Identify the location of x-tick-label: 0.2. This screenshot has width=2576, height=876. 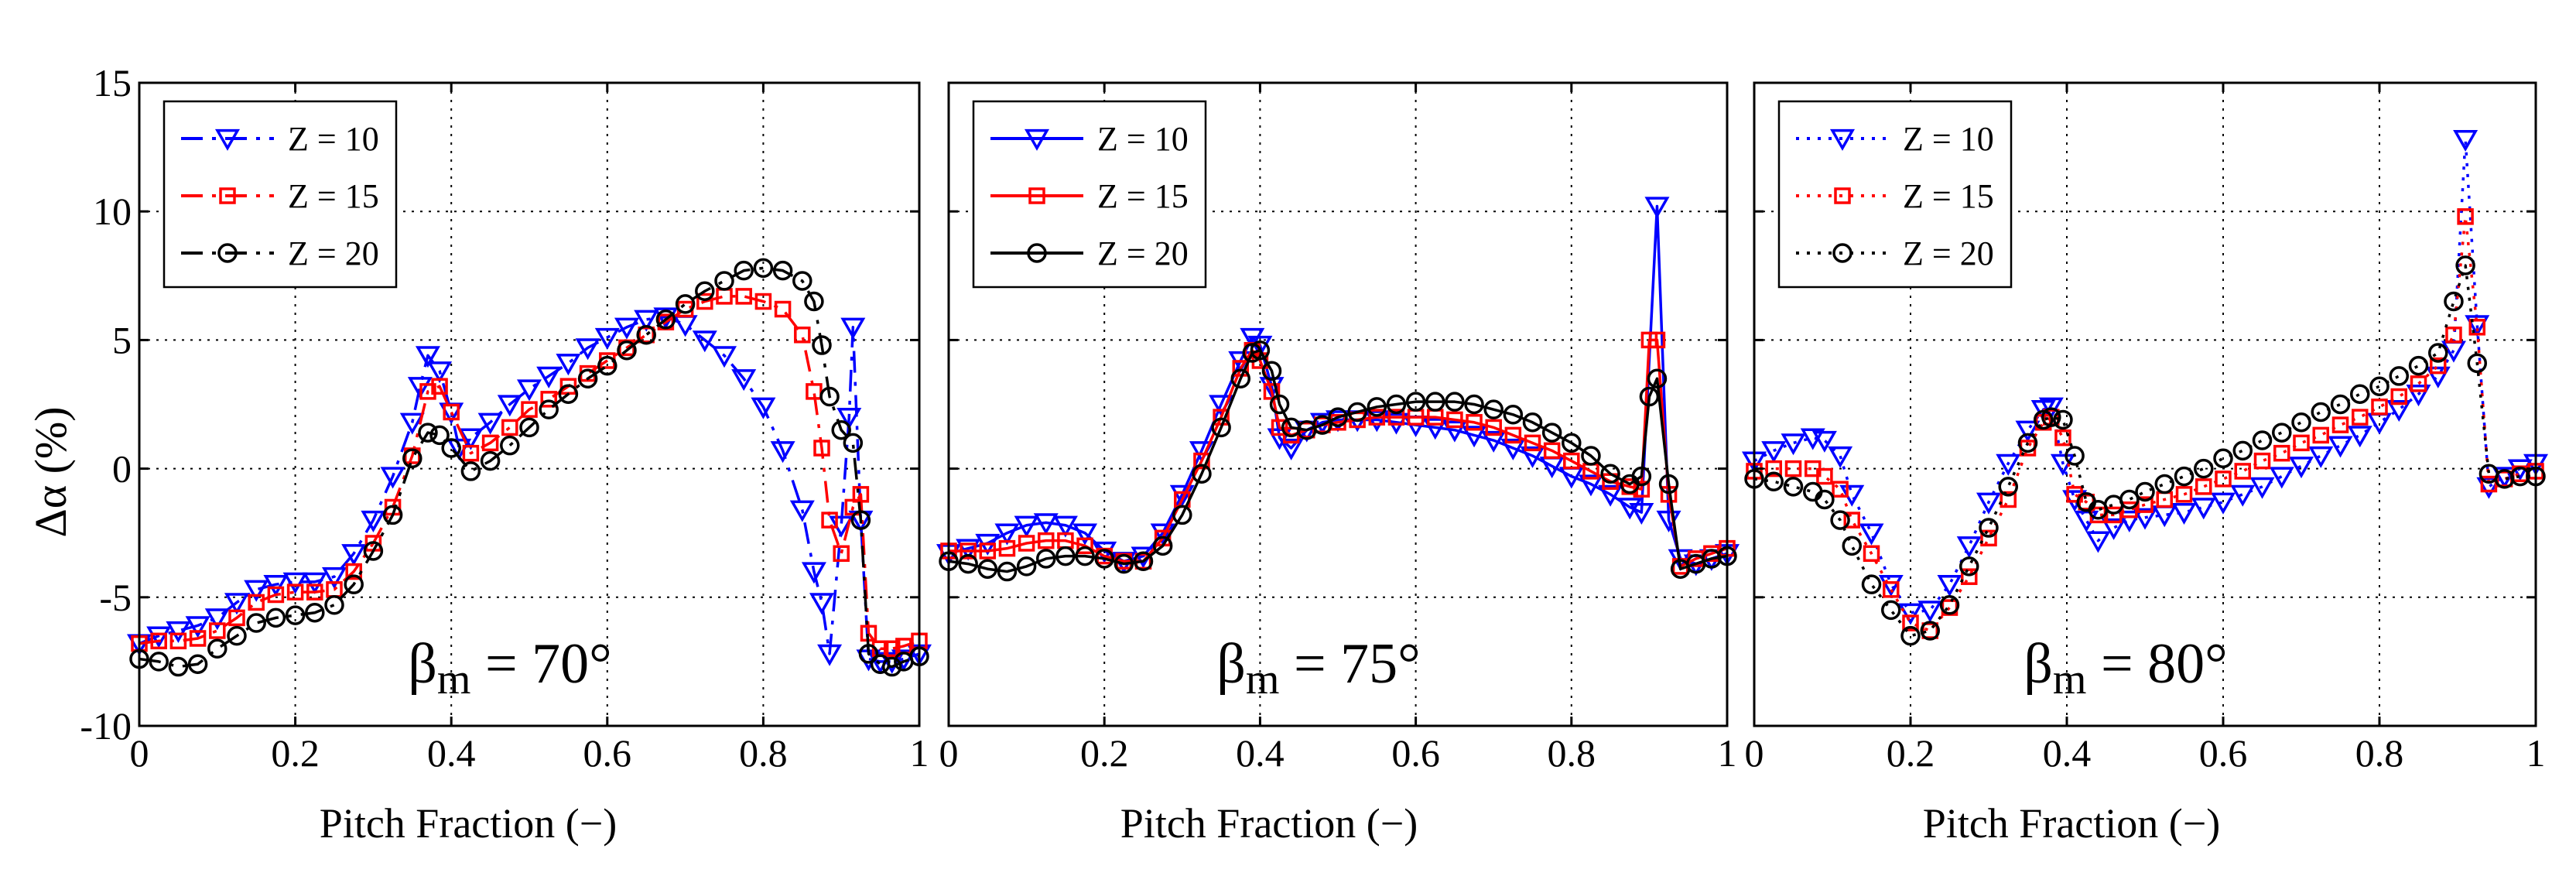
(296, 753).